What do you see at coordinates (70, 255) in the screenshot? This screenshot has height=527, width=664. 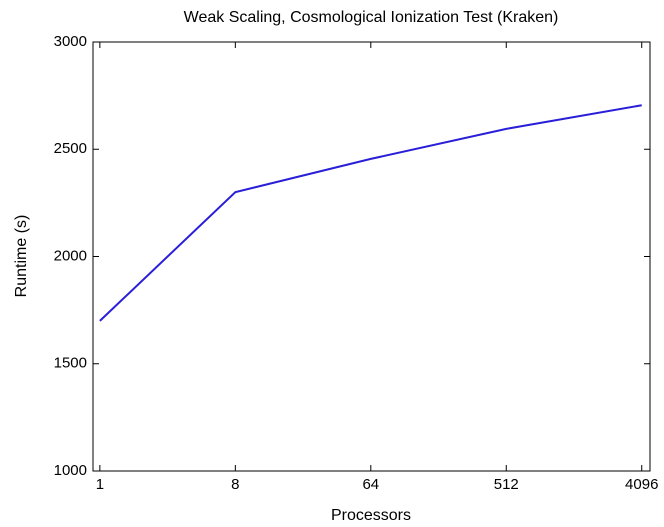 I see `y-tick-label: 2000` at bounding box center [70, 255].